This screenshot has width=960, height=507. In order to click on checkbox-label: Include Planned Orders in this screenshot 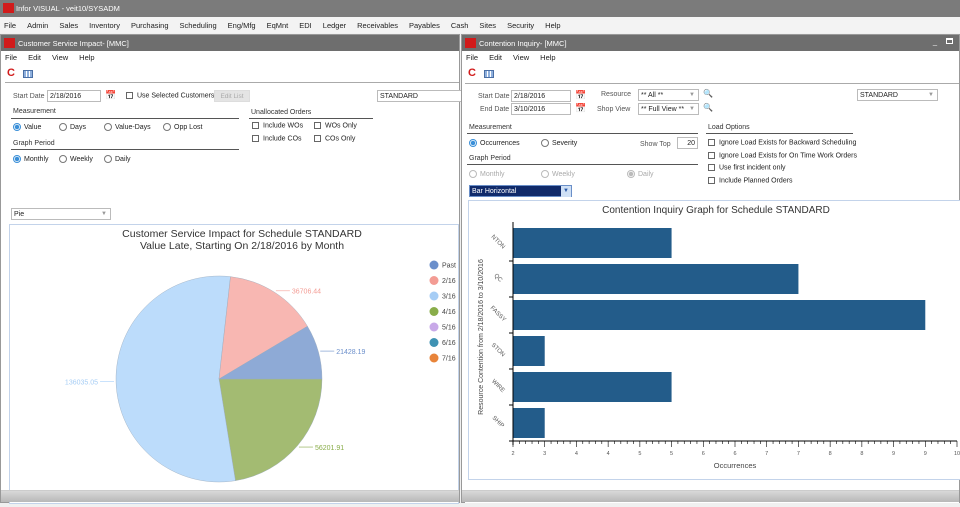, I will do `click(756, 181)`.